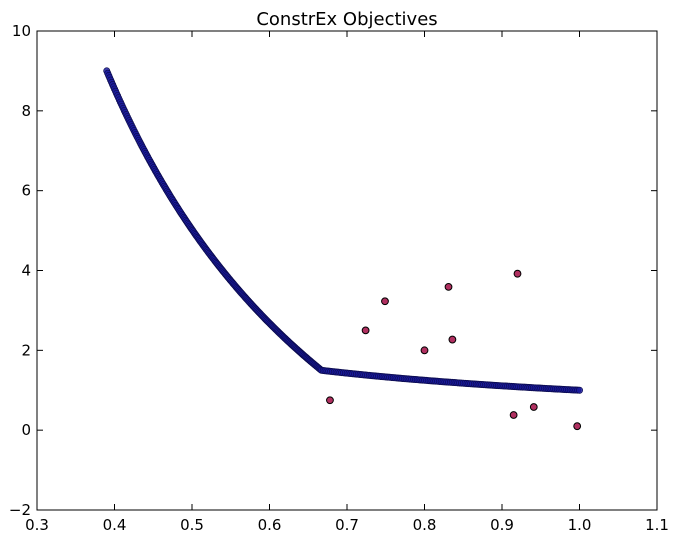  I want to click on y-tick-label: 8, so click(26, 111).